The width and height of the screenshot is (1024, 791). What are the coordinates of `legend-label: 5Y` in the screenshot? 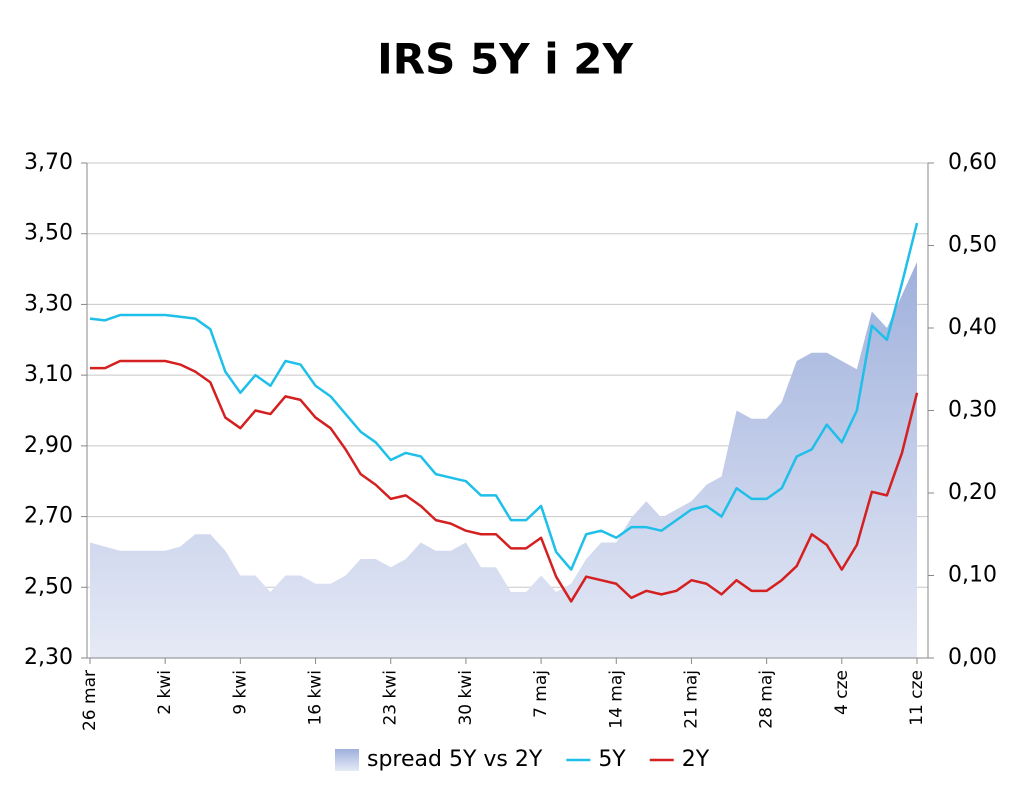 It's located at (612, 759).